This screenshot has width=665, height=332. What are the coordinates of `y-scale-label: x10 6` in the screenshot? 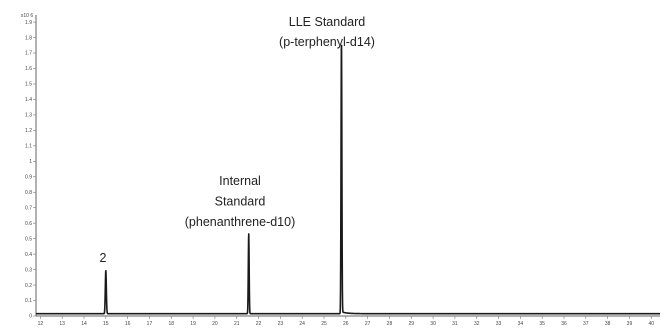 It's located at (27, 16).